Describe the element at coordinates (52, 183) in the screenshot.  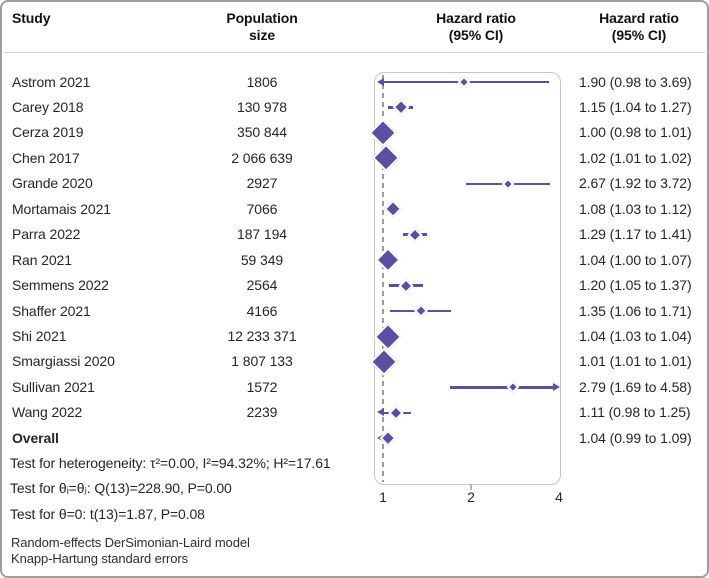
I see `study-label: Grande 2020` at that location.